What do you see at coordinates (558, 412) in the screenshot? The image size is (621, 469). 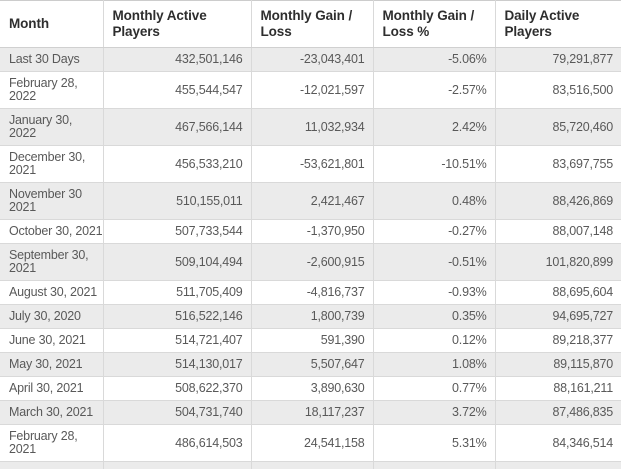 I see `daily-active-players-cell: 87,486,835` at bounding box center [558, 412].